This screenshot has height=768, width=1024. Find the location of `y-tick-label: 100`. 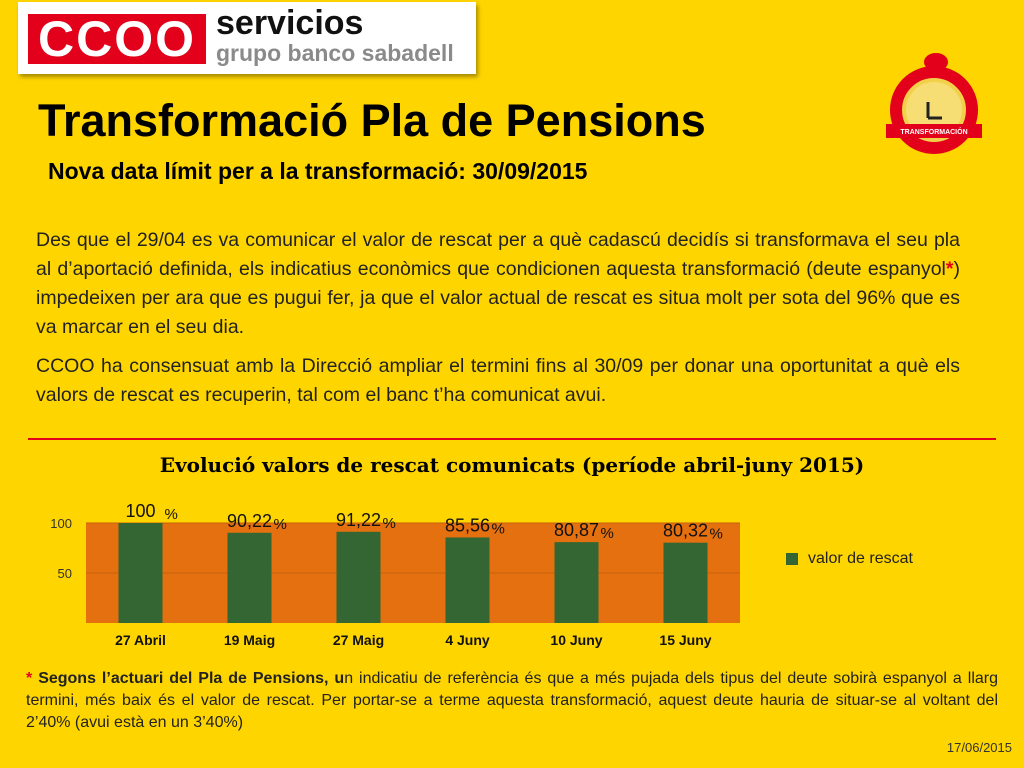

y-tick-label: 100 is located at coordinates (61, 523).